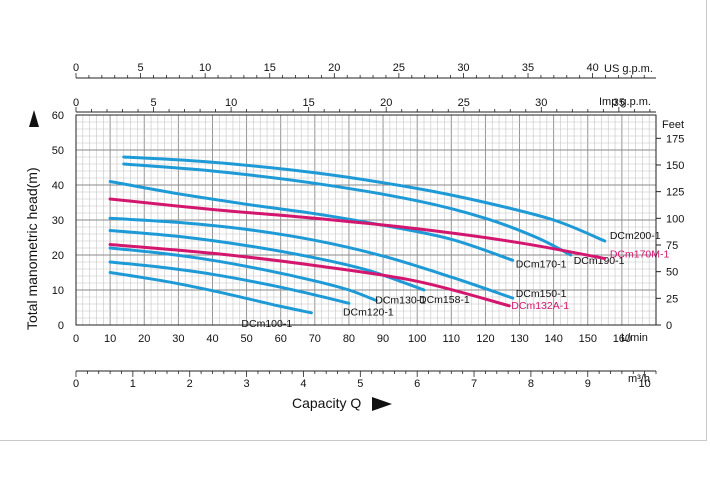 The height and width of the screenshot is (492, 710). Describe the element at coordinates (133, 384) in the screenshot. I see `tick-label-m3h: 1` at that location.